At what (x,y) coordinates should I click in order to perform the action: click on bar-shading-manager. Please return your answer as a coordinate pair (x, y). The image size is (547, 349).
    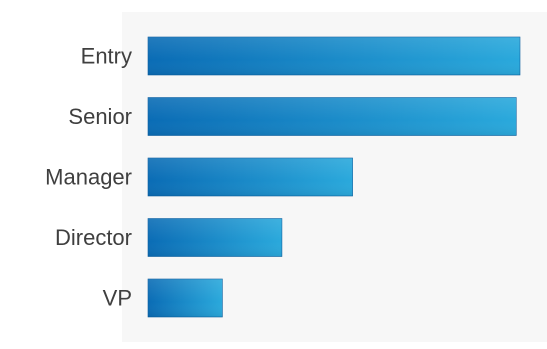
    Looking at the image, I should click on (250, 177).